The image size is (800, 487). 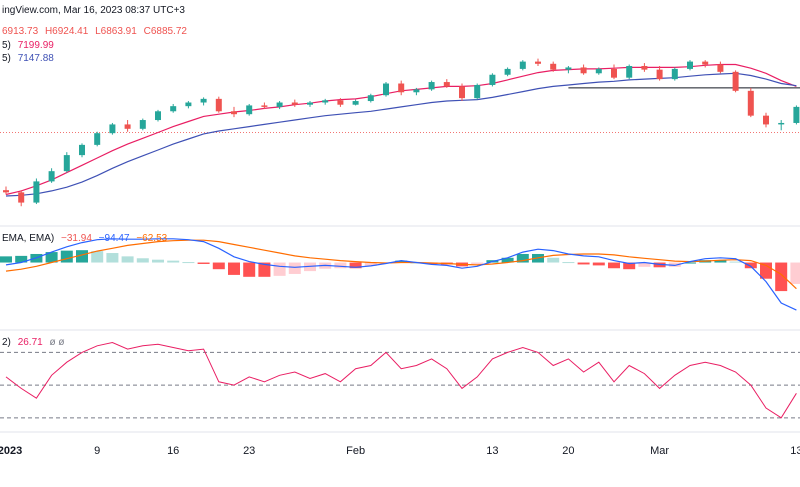 What do you see at coordinates (30, 342) in the screenshot?
I see `rsi-value: 26.71` at bounding box center [30, 342].